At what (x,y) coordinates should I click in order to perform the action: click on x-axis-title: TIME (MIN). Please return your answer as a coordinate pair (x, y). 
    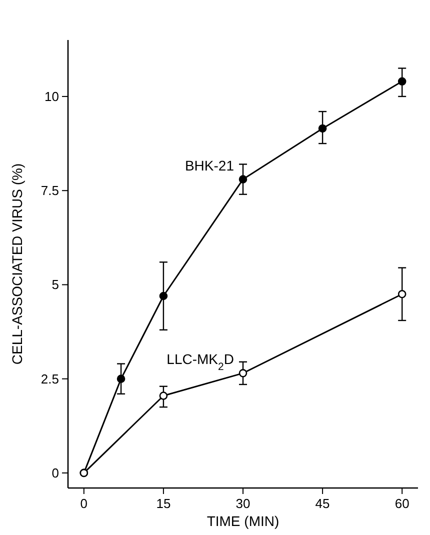
    Looking at the image, I should click on (243, 521).